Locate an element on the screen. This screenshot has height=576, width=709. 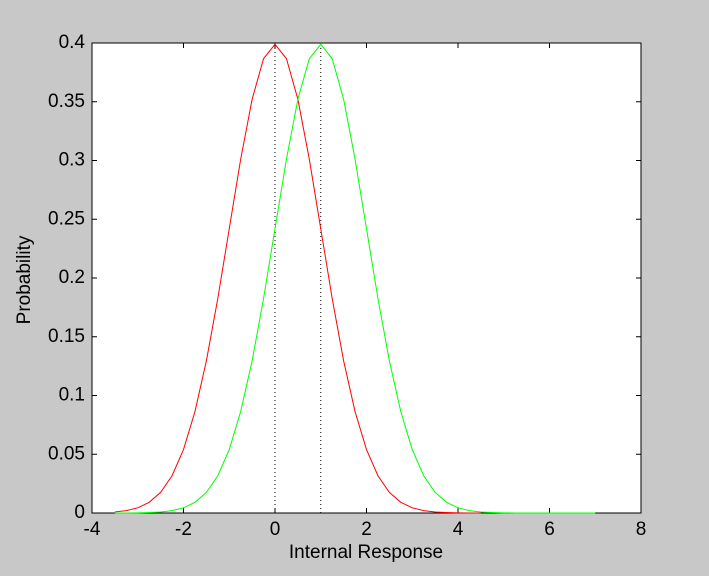
x-tick-label: 0 is located at coordinates (275, 529).